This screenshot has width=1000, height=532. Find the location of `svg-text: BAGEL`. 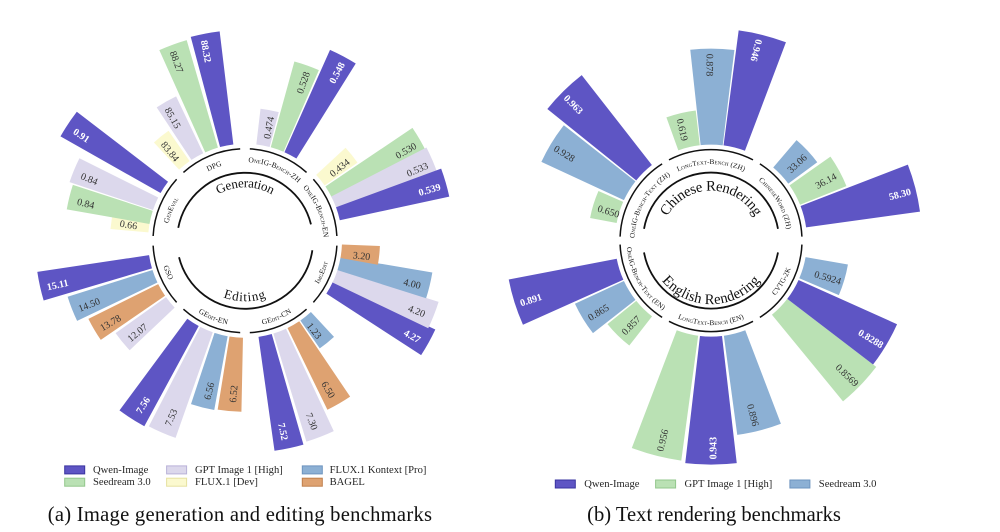

svg-text: BAGEL is located at coordinates (347, 482).